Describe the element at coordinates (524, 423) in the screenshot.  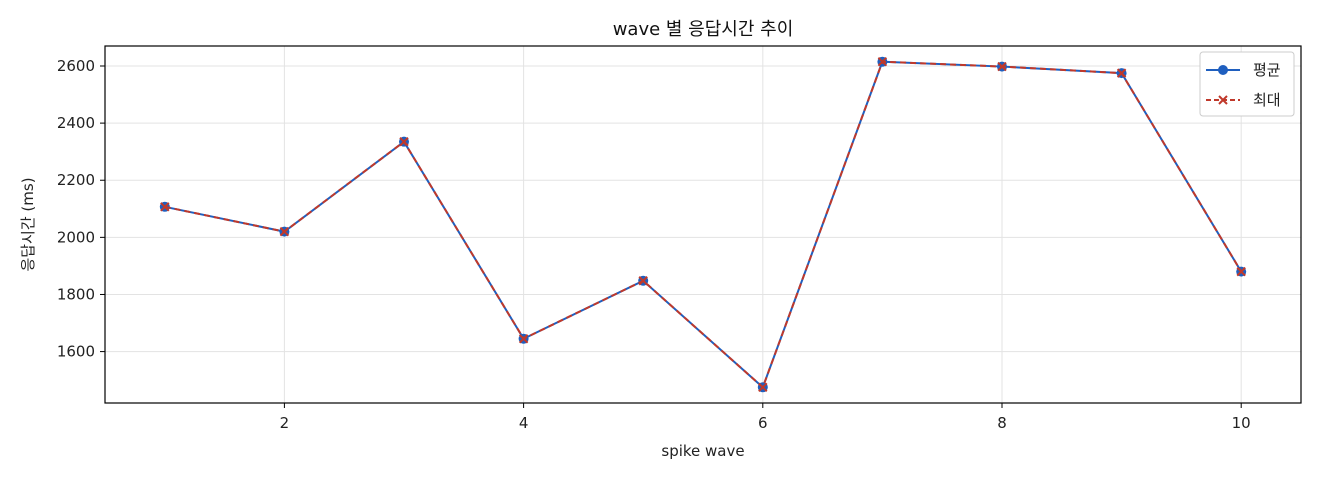
I see `x-tick-label: 4` at that location.